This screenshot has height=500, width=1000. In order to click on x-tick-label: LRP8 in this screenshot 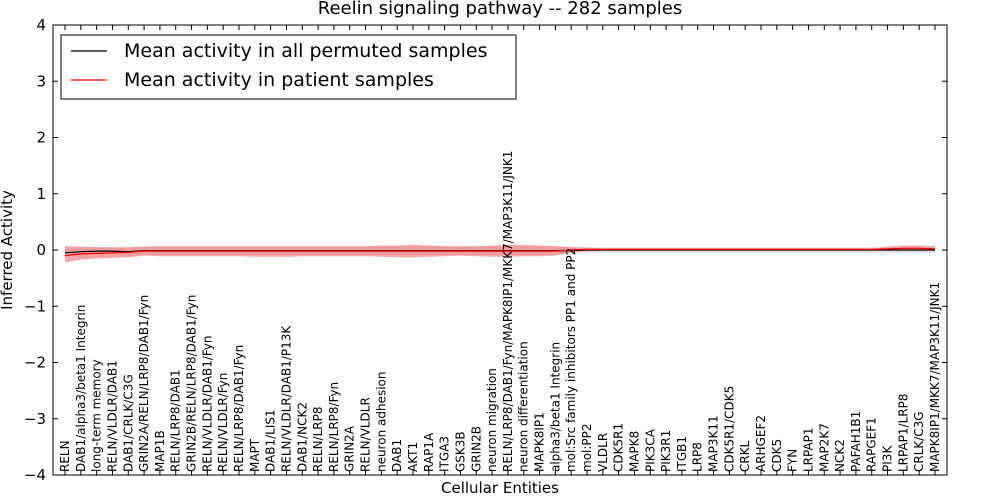, I will do `click(698, 457)`.